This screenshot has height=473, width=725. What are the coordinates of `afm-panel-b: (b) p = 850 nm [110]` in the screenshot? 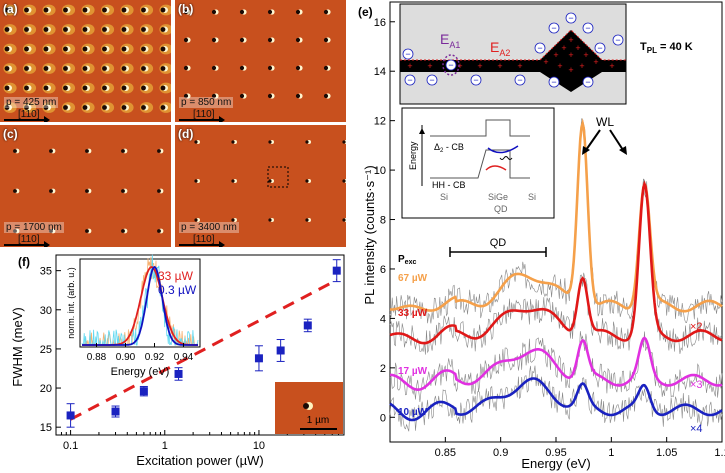 It's located at (260, 61).